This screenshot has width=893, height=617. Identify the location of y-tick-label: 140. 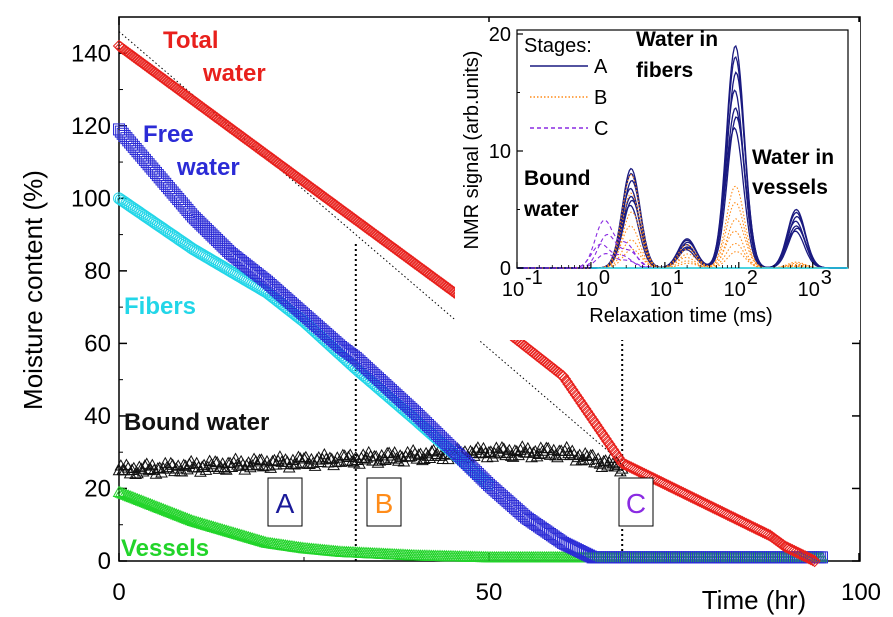
(91, 53).